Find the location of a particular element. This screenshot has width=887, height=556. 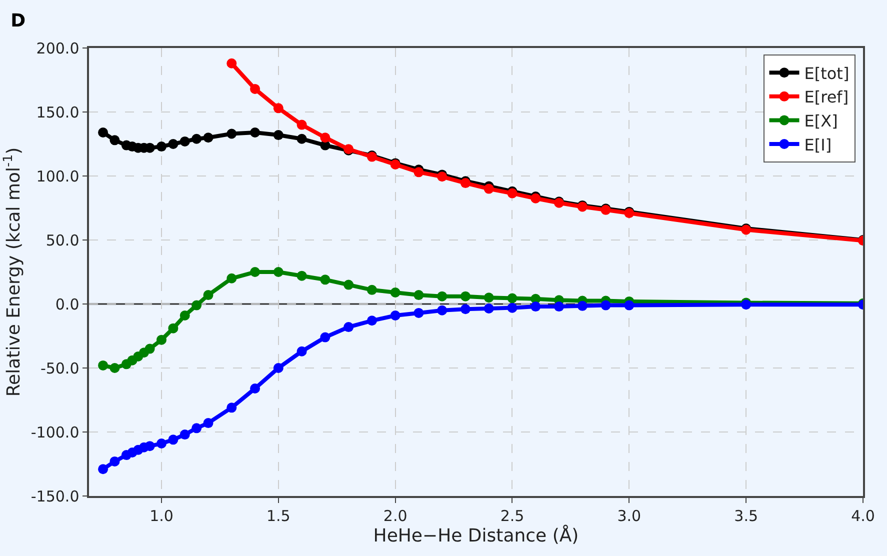

x-tick-label: 4.0 is located at coordinates (863, 515).